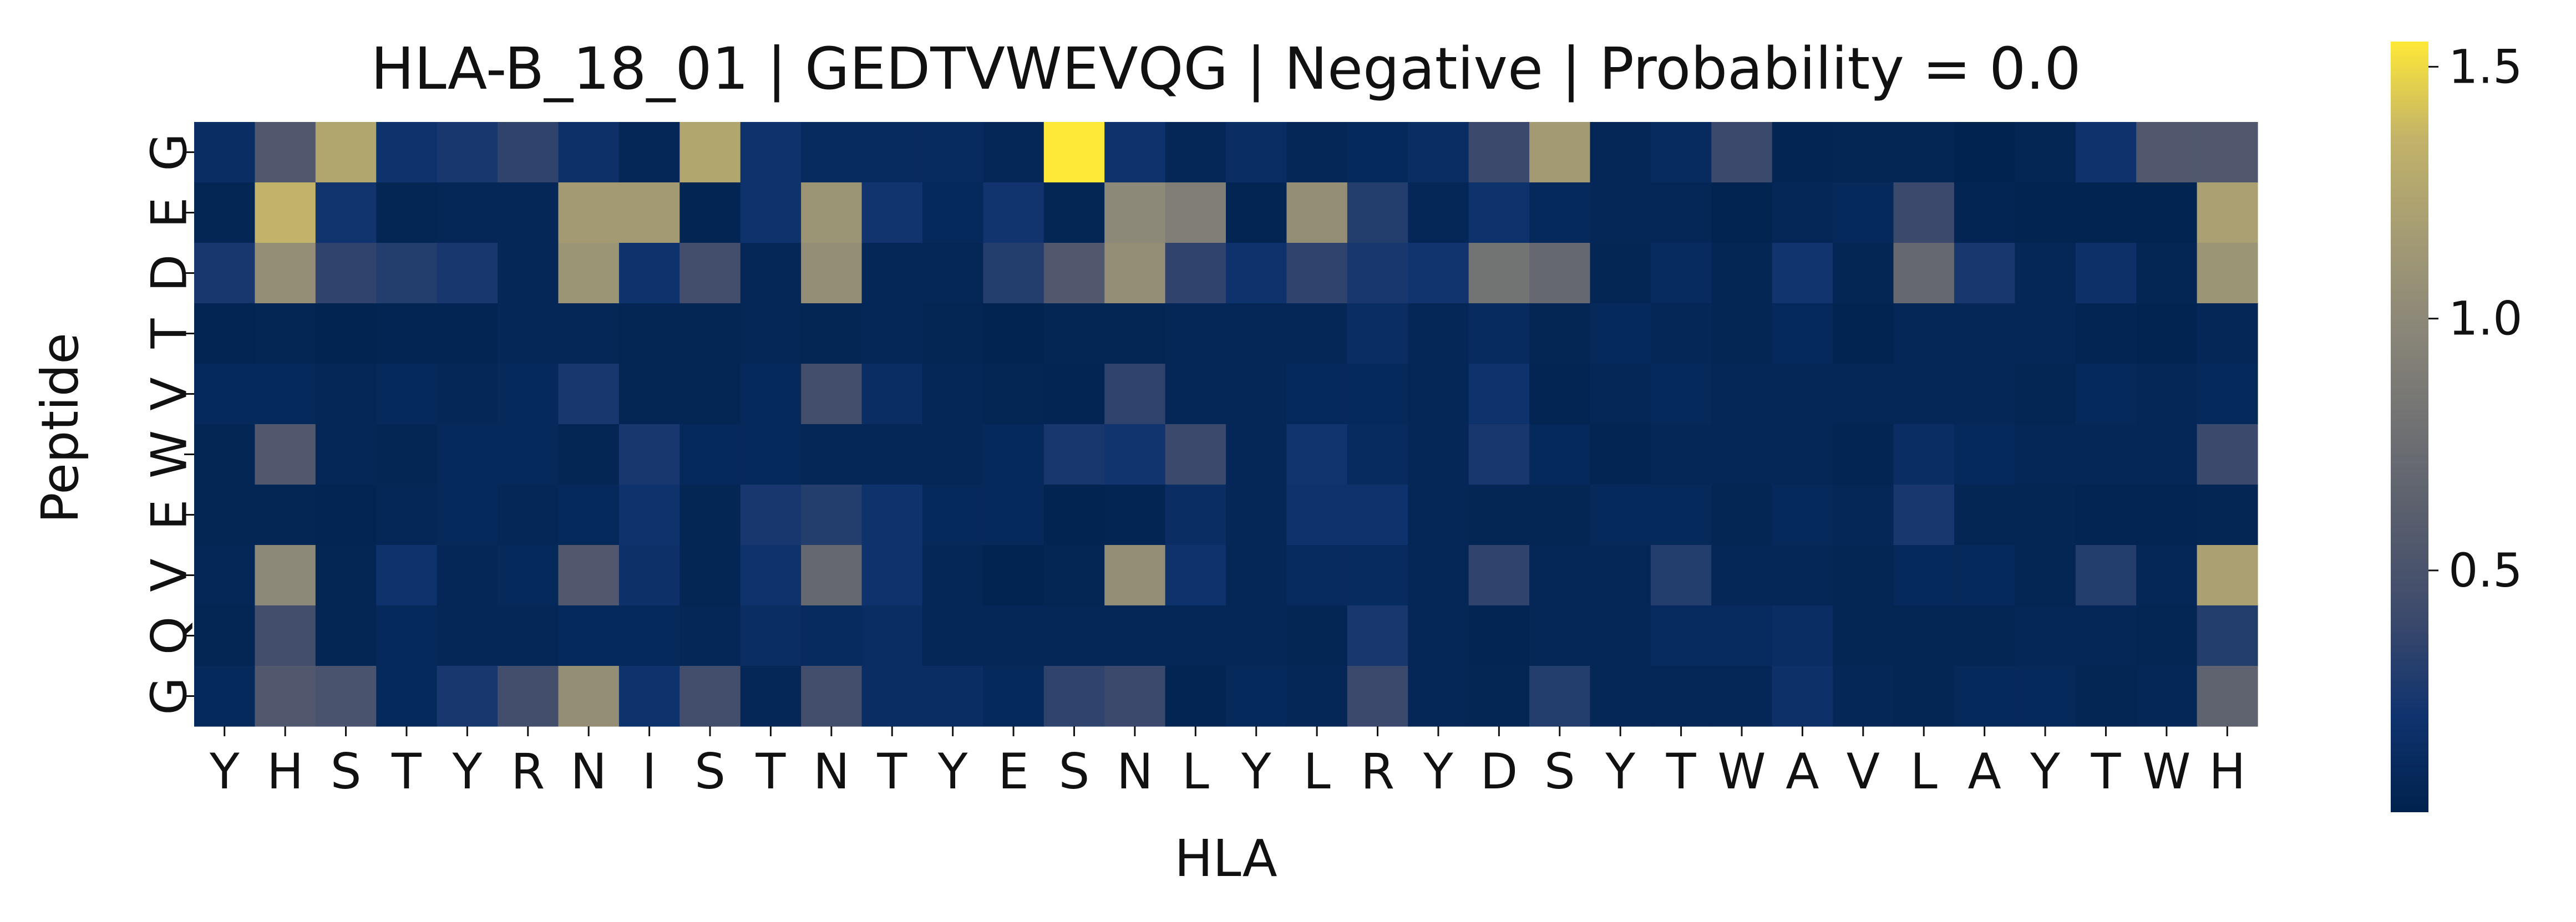  What do you see at coordinates (1013, 771) in the screenshot?
I see `x-tick-label: E` at bounding box center [1013, 771].